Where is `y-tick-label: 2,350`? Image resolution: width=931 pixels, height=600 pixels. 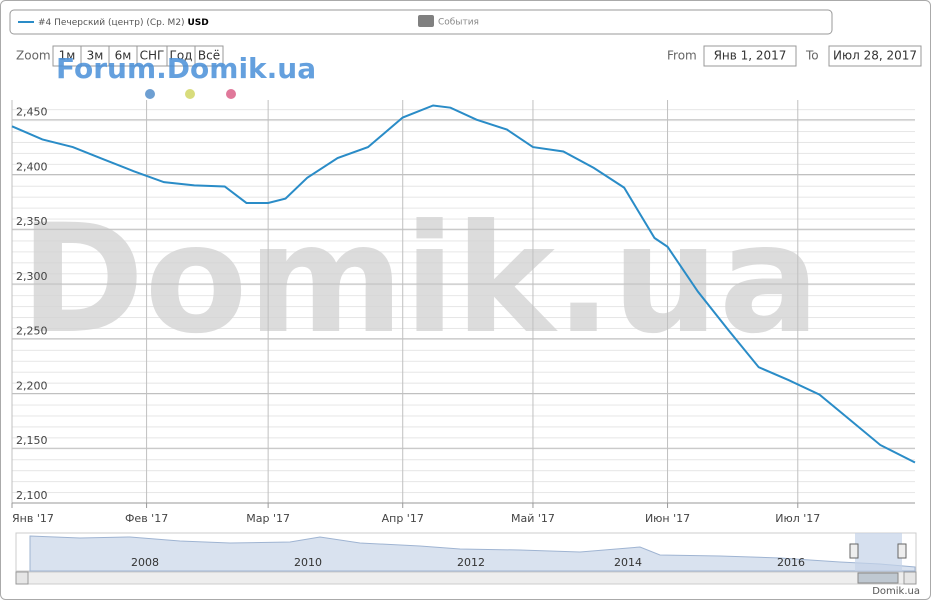
y-tick-label: 2,350 is located at coordinates (32, 221).